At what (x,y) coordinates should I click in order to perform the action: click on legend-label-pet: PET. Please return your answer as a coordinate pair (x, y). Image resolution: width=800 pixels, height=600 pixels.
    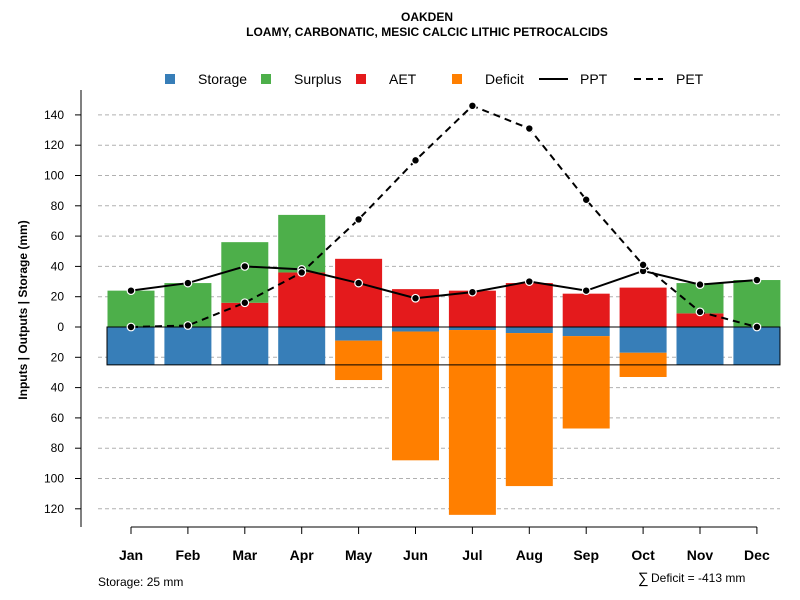
    Looking at the image, I should click on (690, 79).